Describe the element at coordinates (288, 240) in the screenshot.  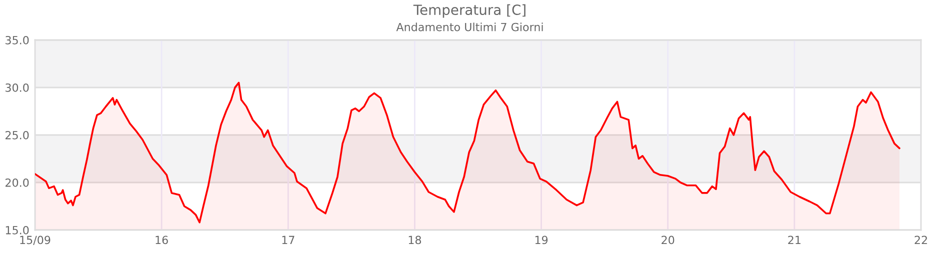
I see `x-tick-label: 17` at that location.